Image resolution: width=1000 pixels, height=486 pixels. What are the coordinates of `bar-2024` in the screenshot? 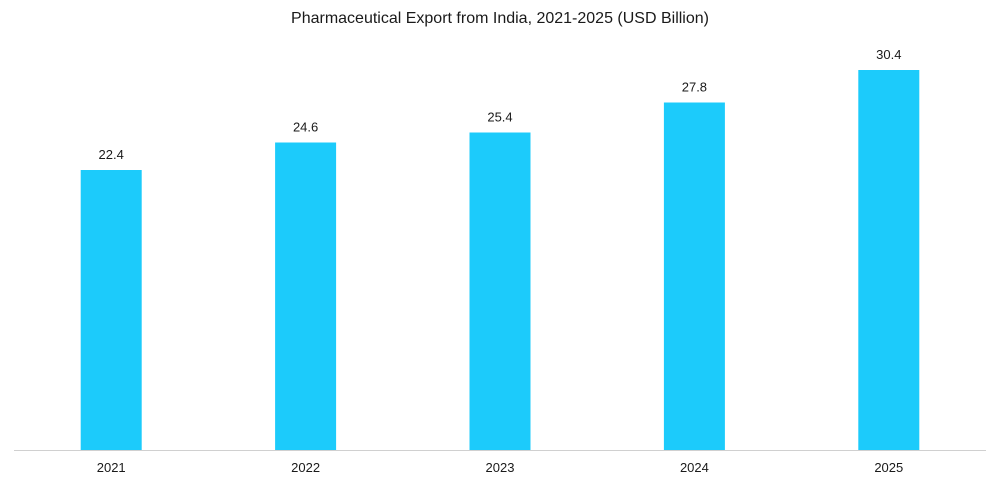 It's located at (694, 276).